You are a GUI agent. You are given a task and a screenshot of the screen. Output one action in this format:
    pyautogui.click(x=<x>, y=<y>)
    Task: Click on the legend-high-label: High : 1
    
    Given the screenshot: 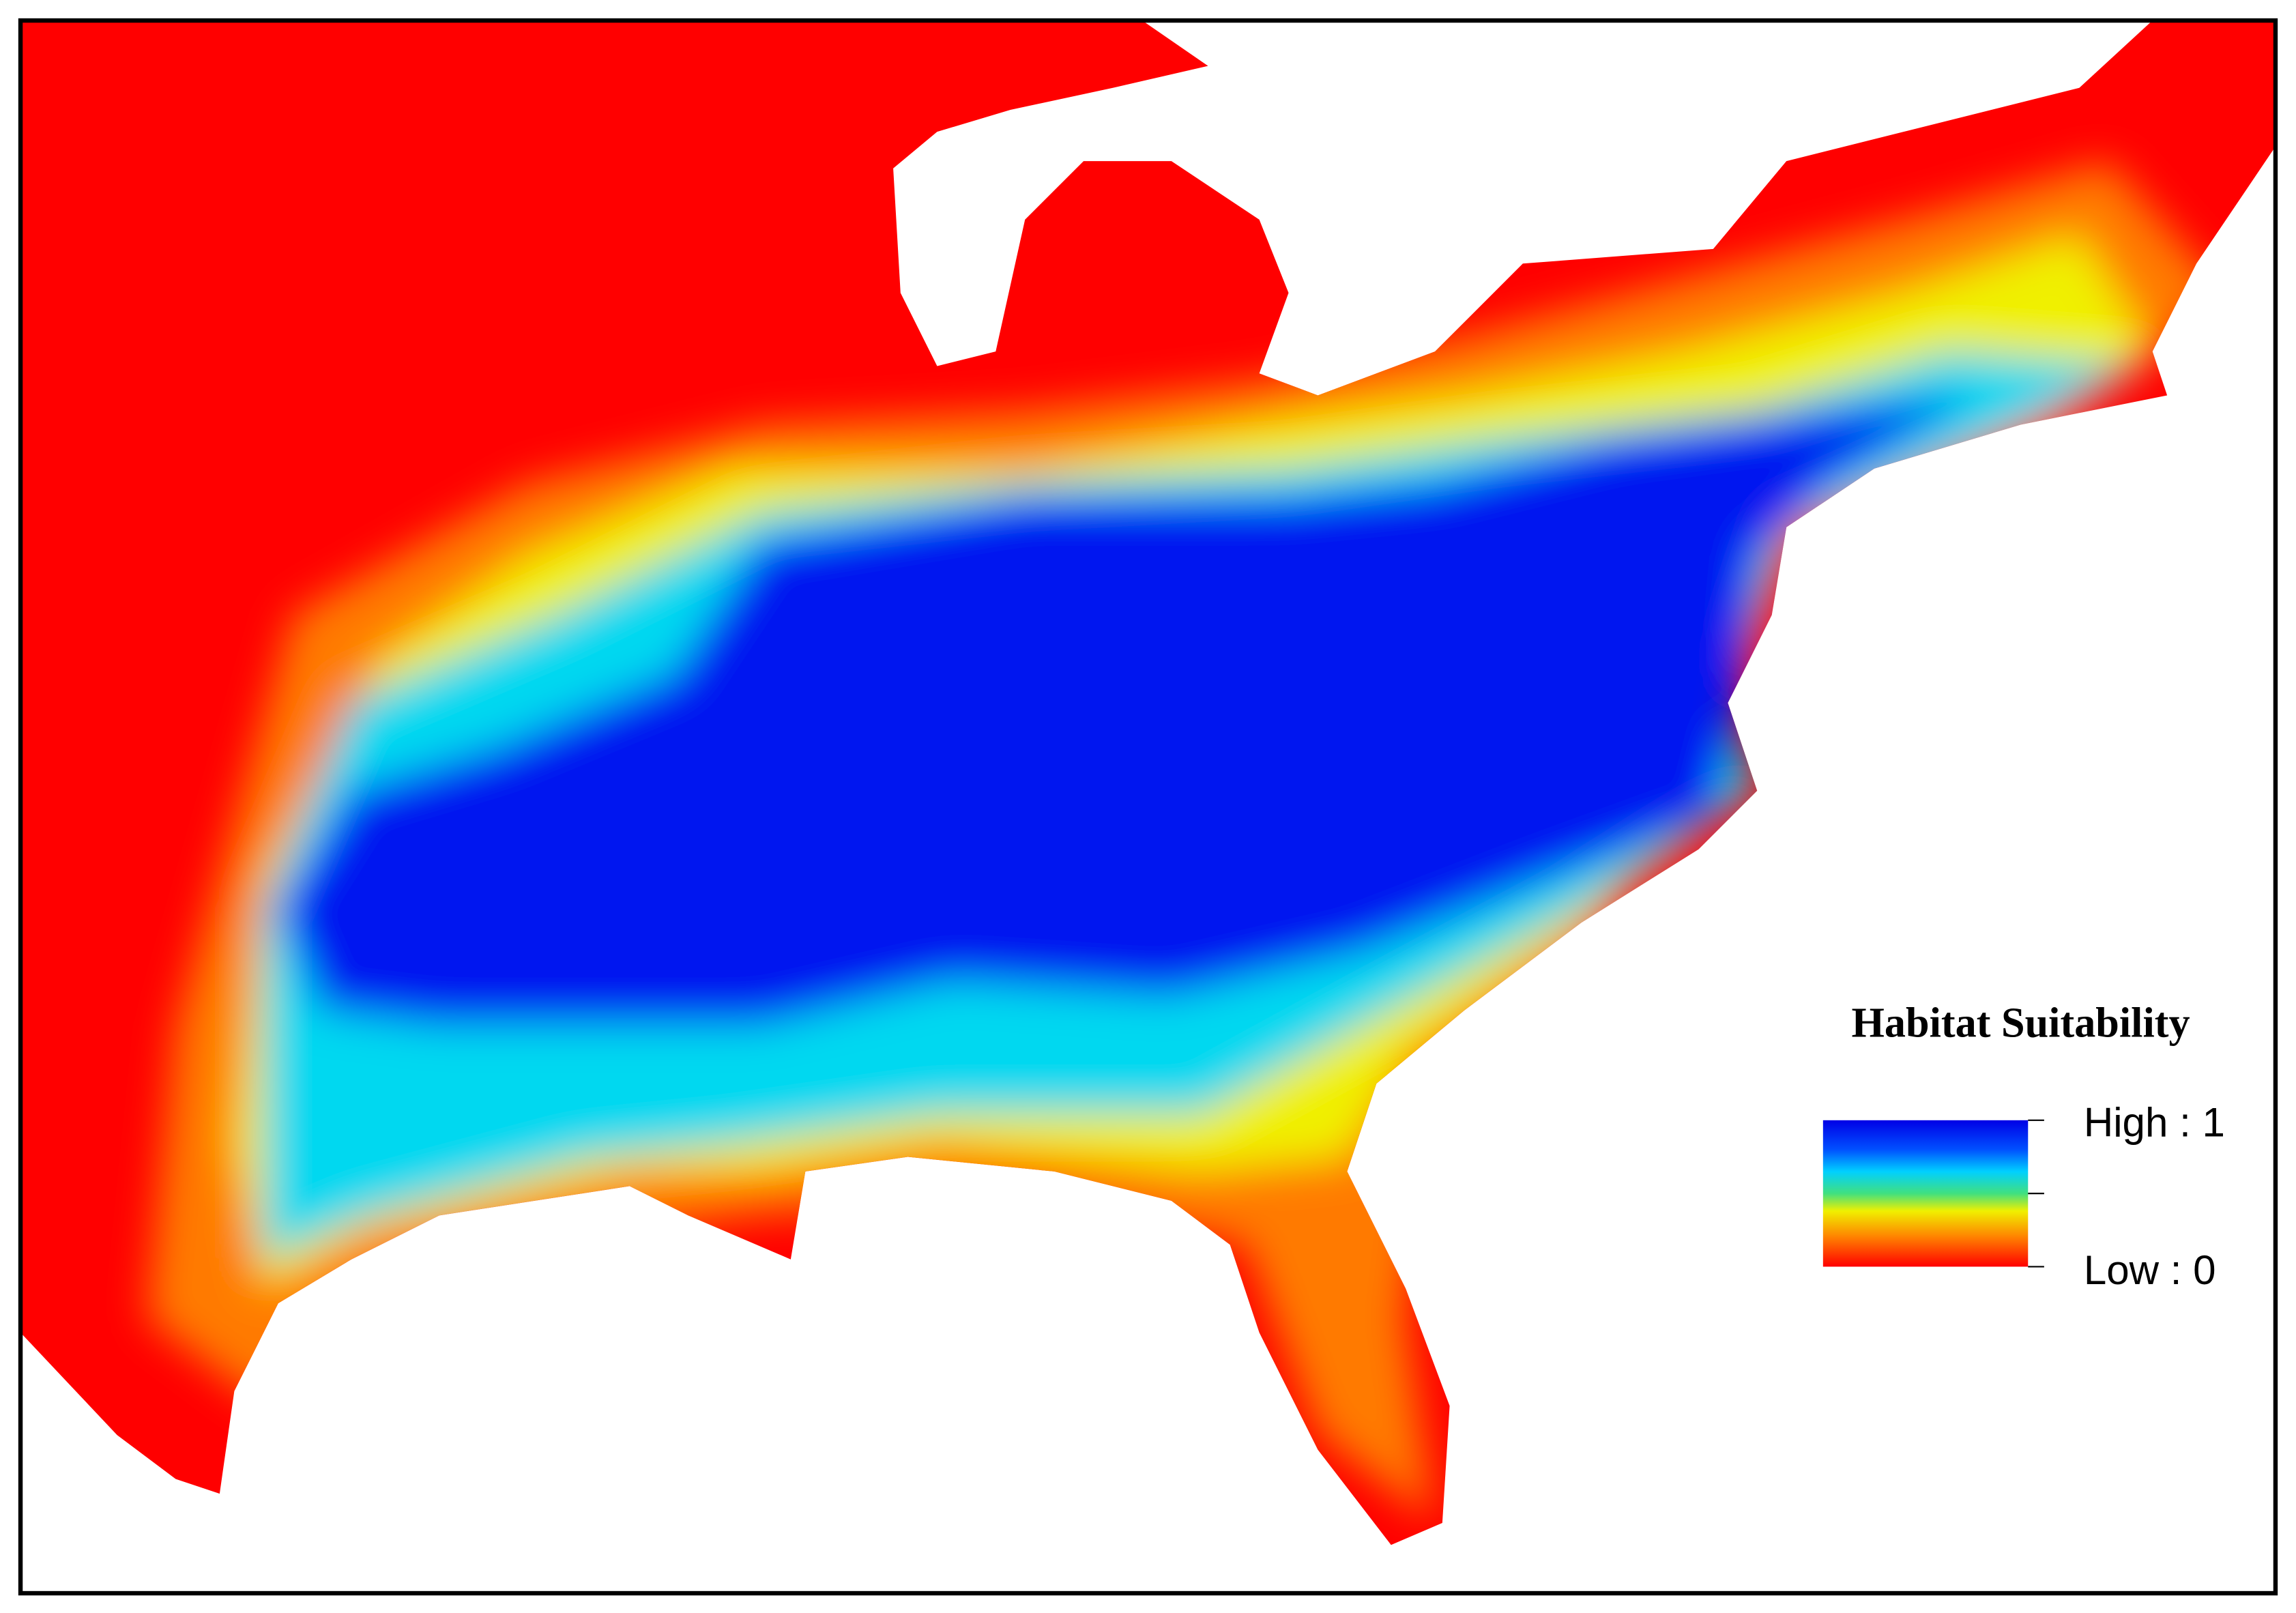 What is the action you would take?
    pyautogui.click(x=2154, y=1122)
    